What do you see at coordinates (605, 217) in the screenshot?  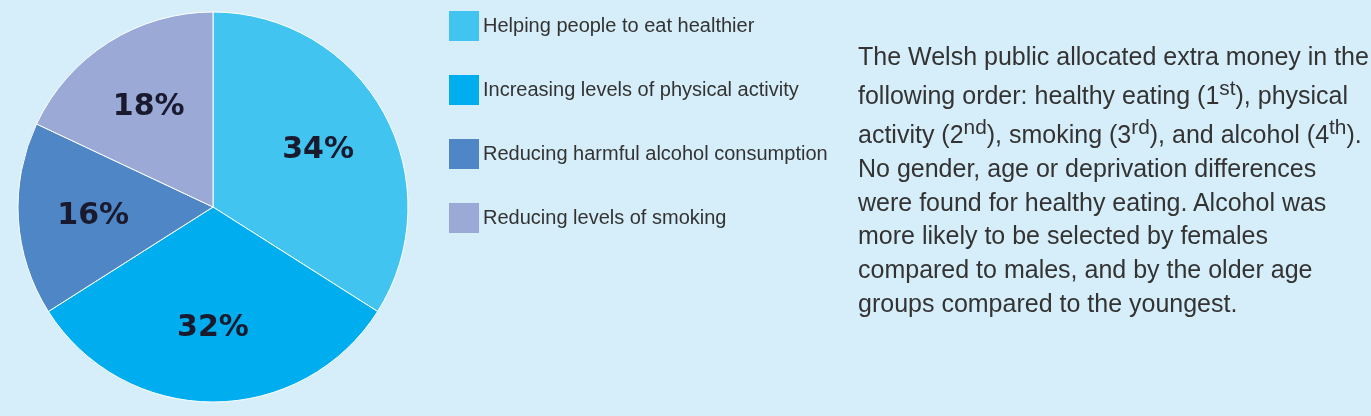 I see `legend-label: Reducing levels of smoking` at bounding box center [605, 217].